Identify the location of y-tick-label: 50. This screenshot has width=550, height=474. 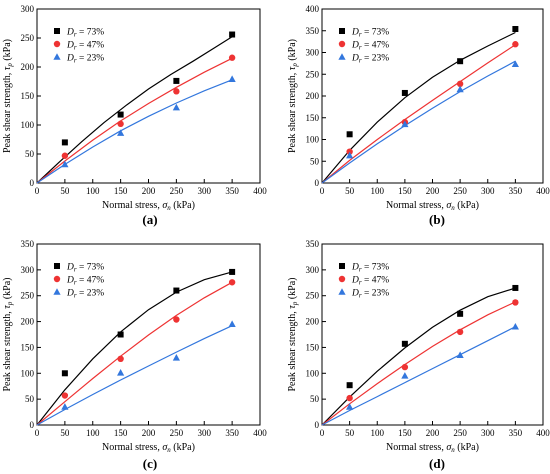
(30, 154).